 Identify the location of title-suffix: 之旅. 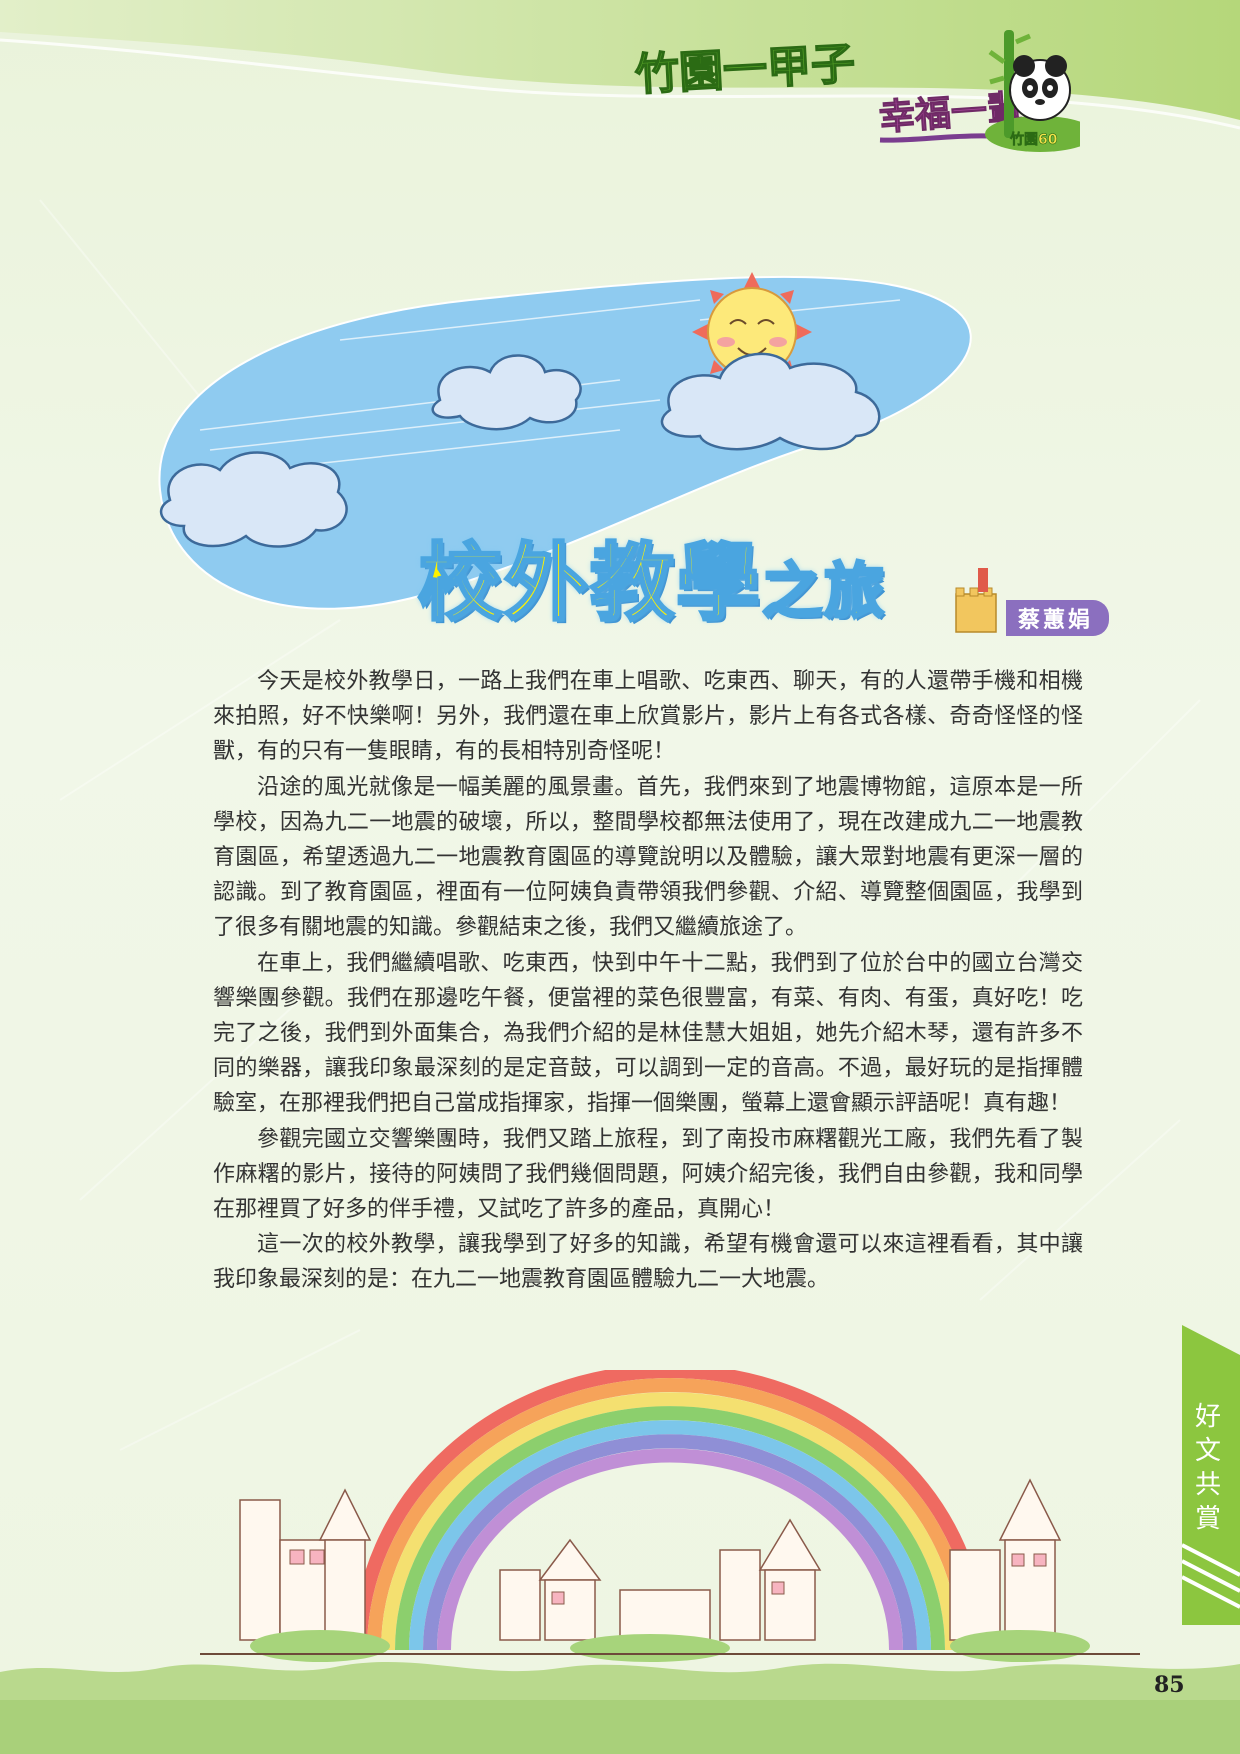
(824, 592).